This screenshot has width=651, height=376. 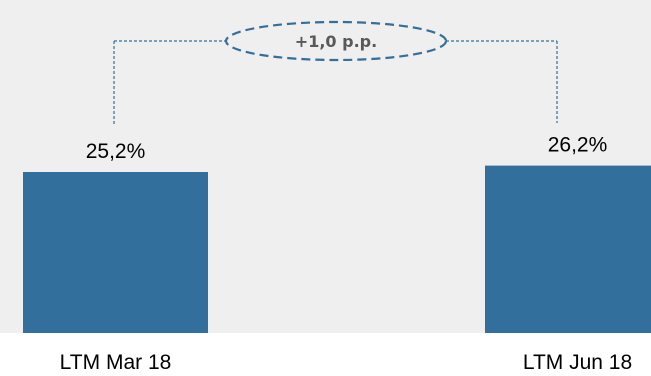 What do you see at coordinates (116, 362) in the screenshot?
I see `category-label-1: LTM Mar 18` at bounding box center [116, 362].